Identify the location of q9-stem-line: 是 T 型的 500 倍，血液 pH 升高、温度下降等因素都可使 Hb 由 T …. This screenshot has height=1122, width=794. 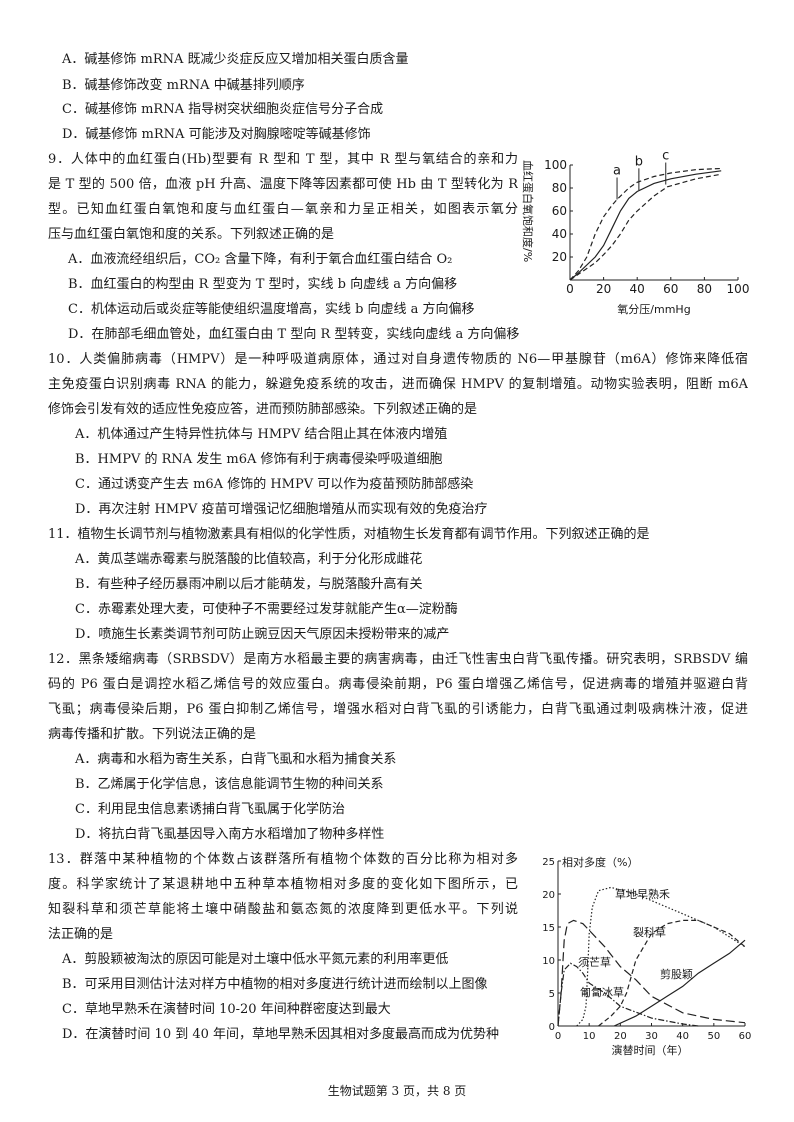
(283, 184).